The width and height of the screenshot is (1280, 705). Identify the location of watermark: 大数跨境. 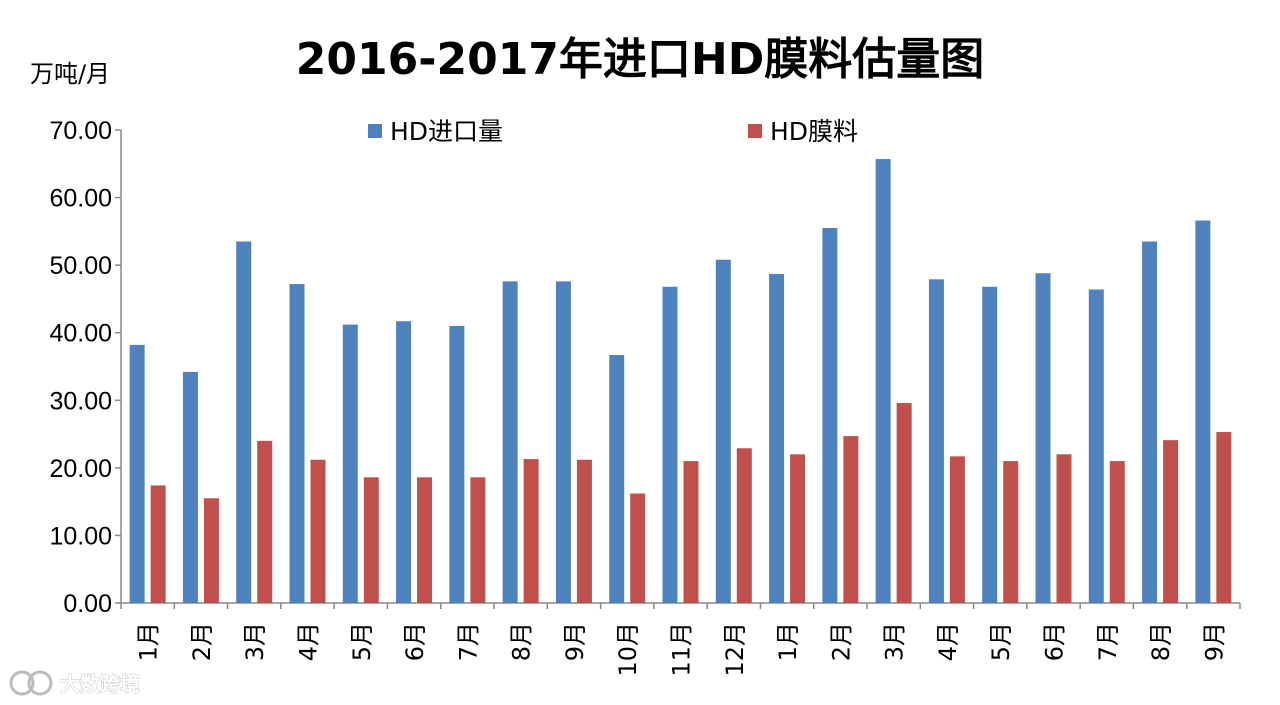
(74, 683).